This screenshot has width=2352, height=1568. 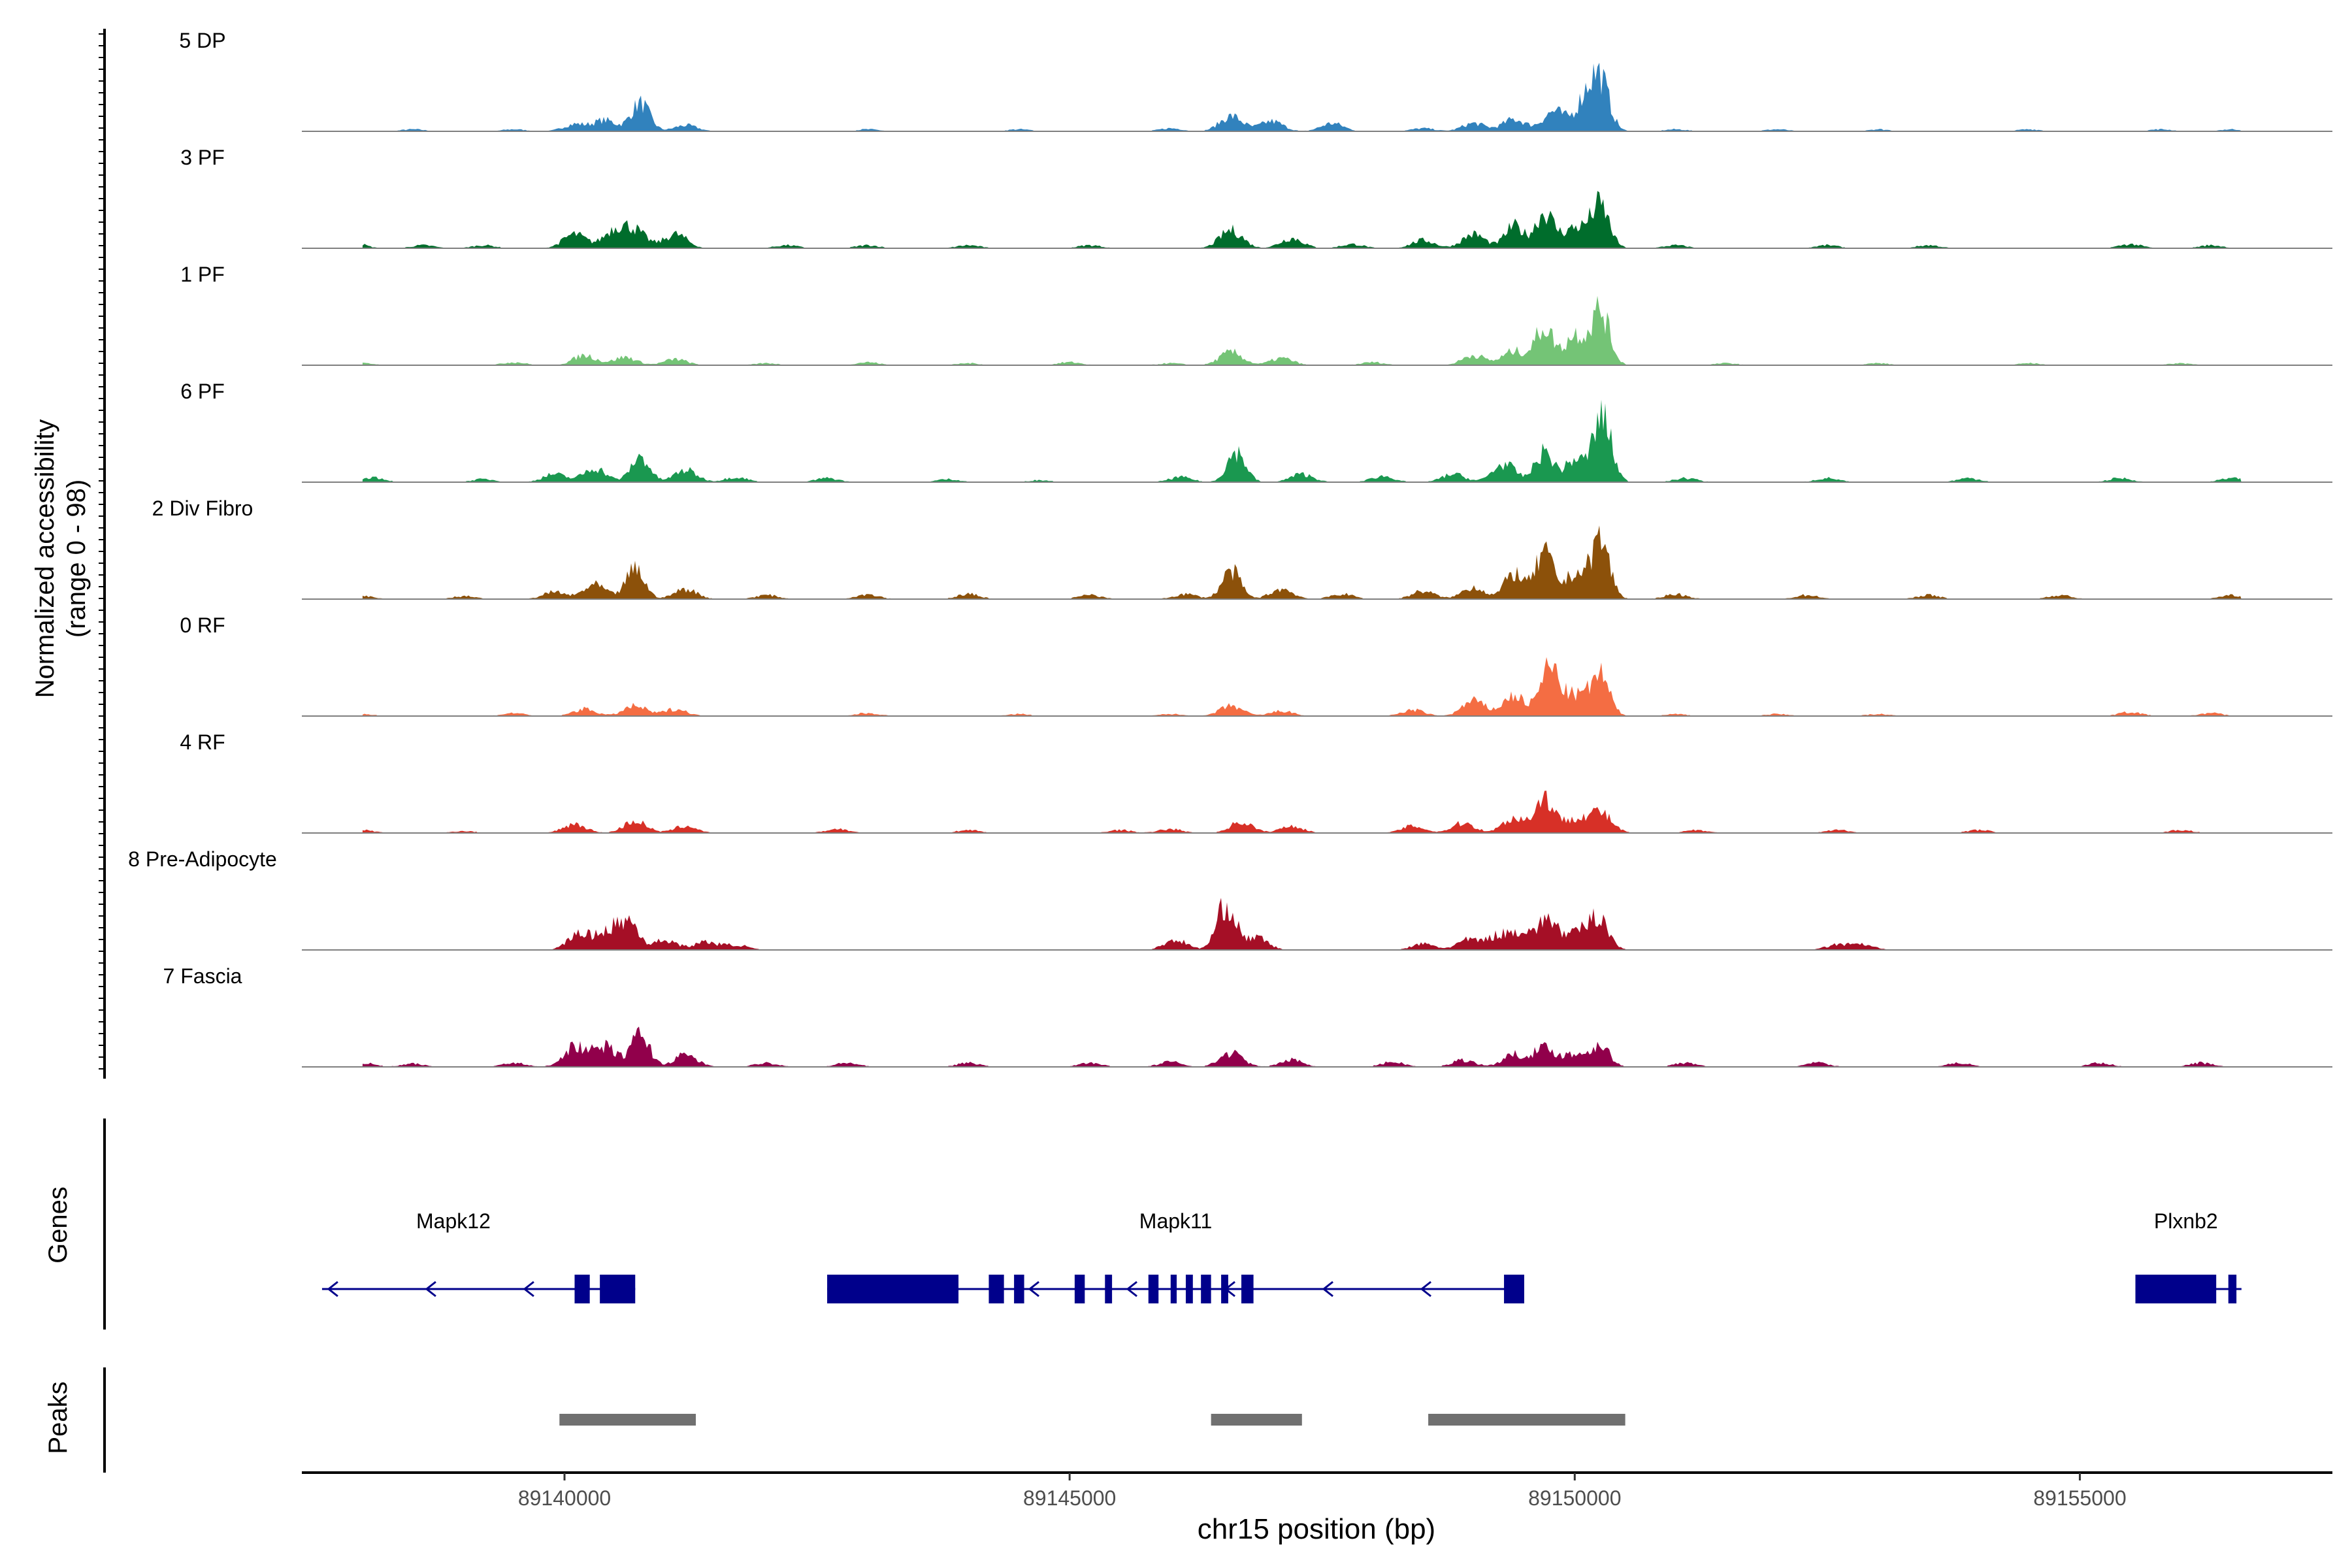 I want to click on gene-name-label: Plxnb2, so click(x=2186, y=1221).